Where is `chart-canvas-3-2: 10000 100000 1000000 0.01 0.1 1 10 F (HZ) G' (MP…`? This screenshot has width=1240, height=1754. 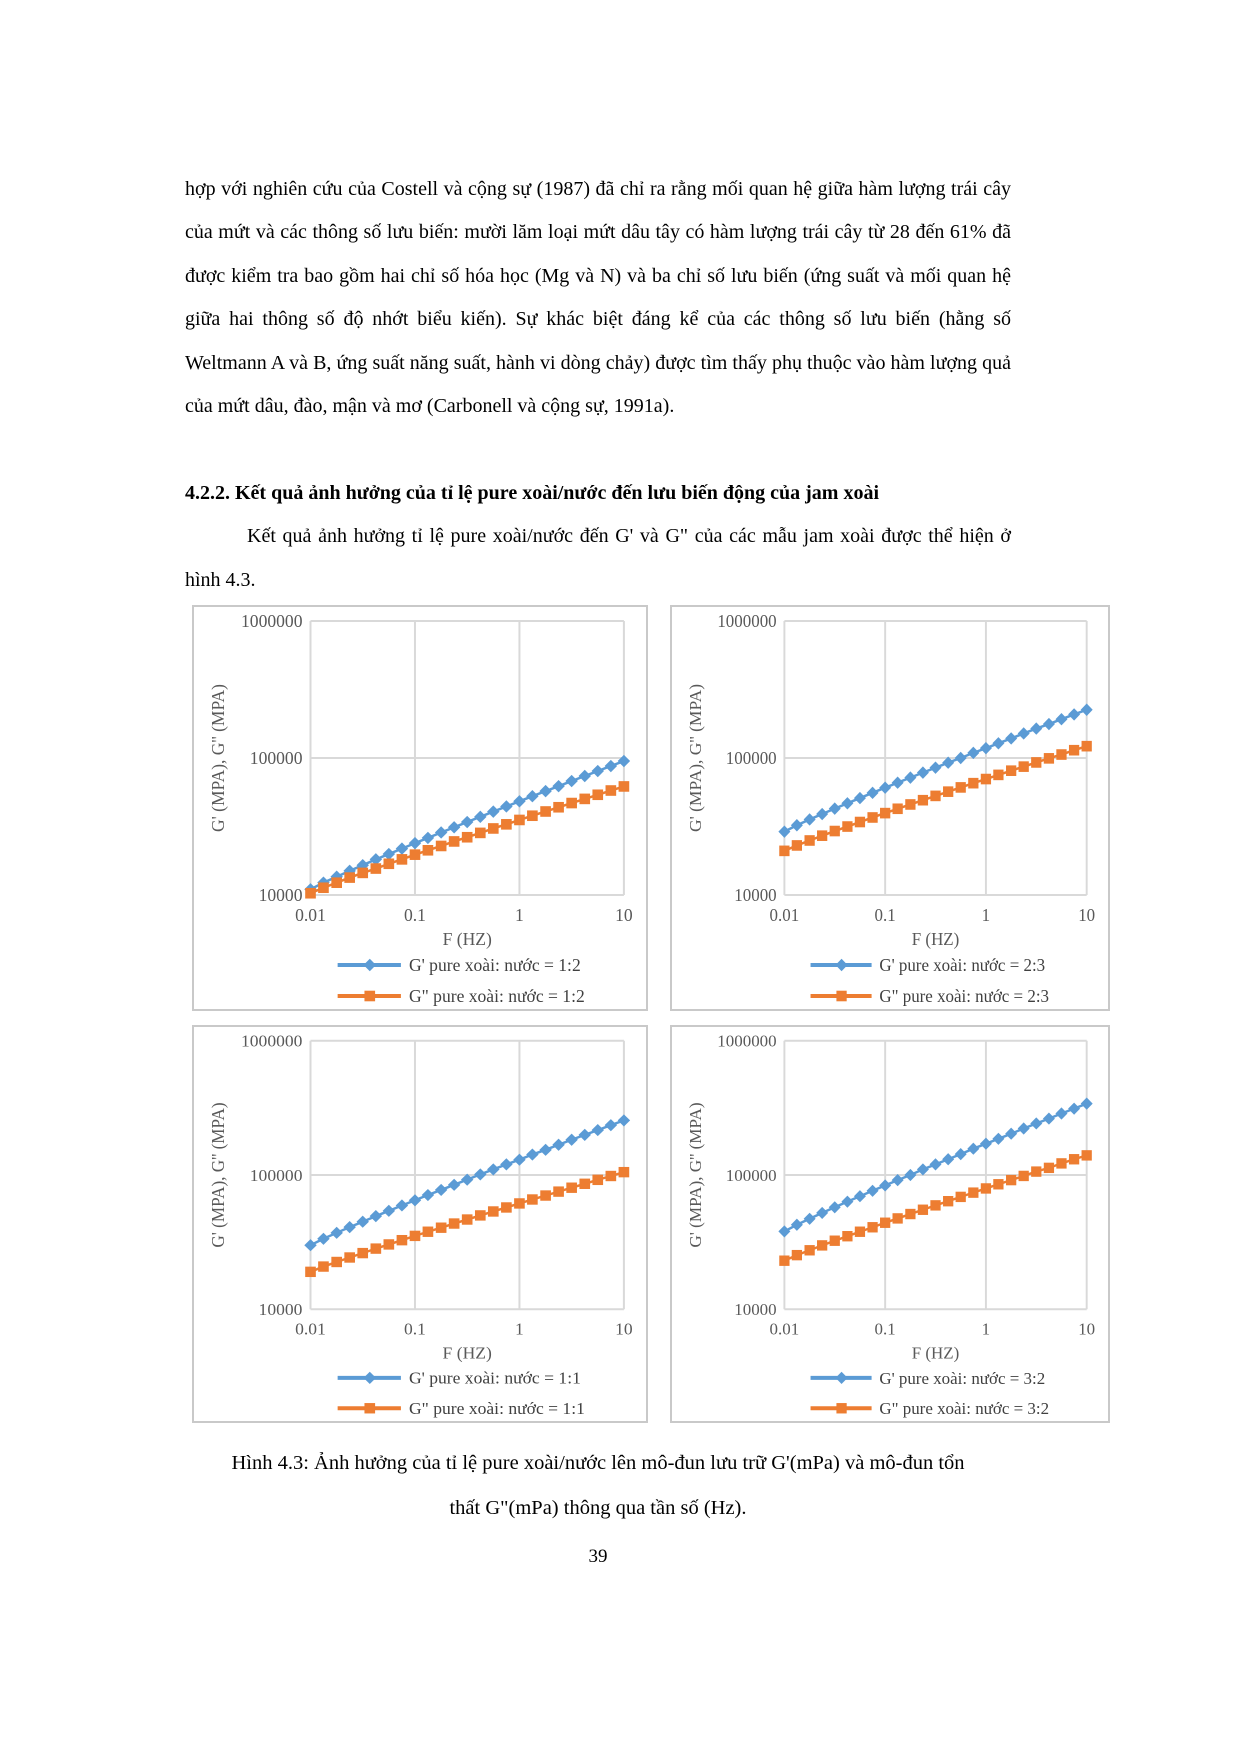 chart-canvas-3-2: 10000 100000 1000000 0.01 0.1 1 10 F (HZ) G' (MP… is located at coordinates (890, 1225).